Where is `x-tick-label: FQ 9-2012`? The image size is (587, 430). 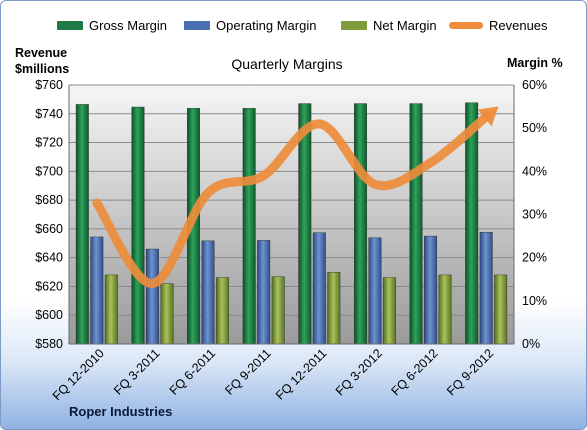 x-tick-label: FQ 9-2012 is located at coordinates (470, 372).